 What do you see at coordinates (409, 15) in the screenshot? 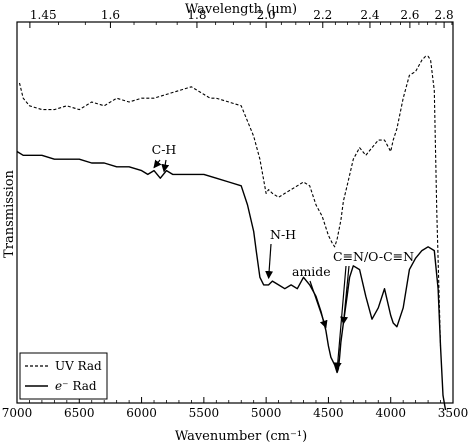
I see `x2-tick-label: 2.6` at bounding box center [409, 15].